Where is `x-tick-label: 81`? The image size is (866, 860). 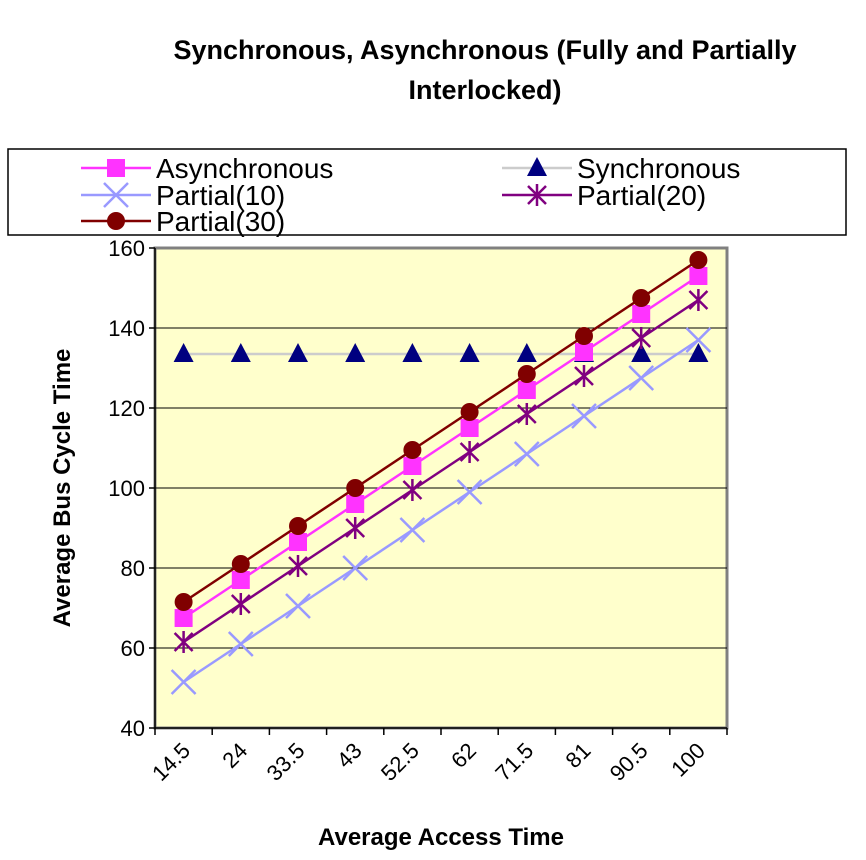 x-tick-label: 81 is located at coordinates (578, 755).